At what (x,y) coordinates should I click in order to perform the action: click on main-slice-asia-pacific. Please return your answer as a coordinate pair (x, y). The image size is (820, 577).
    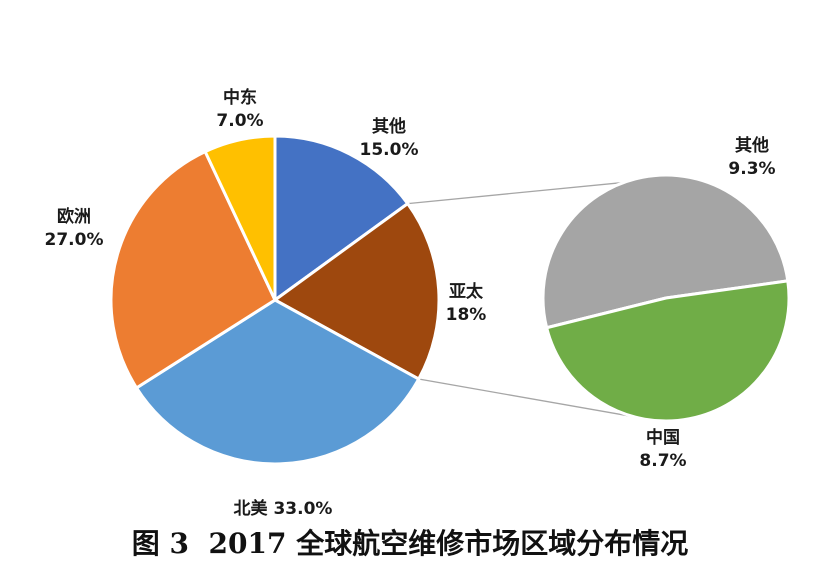
    Looking at the image, I should click on (356, 291).